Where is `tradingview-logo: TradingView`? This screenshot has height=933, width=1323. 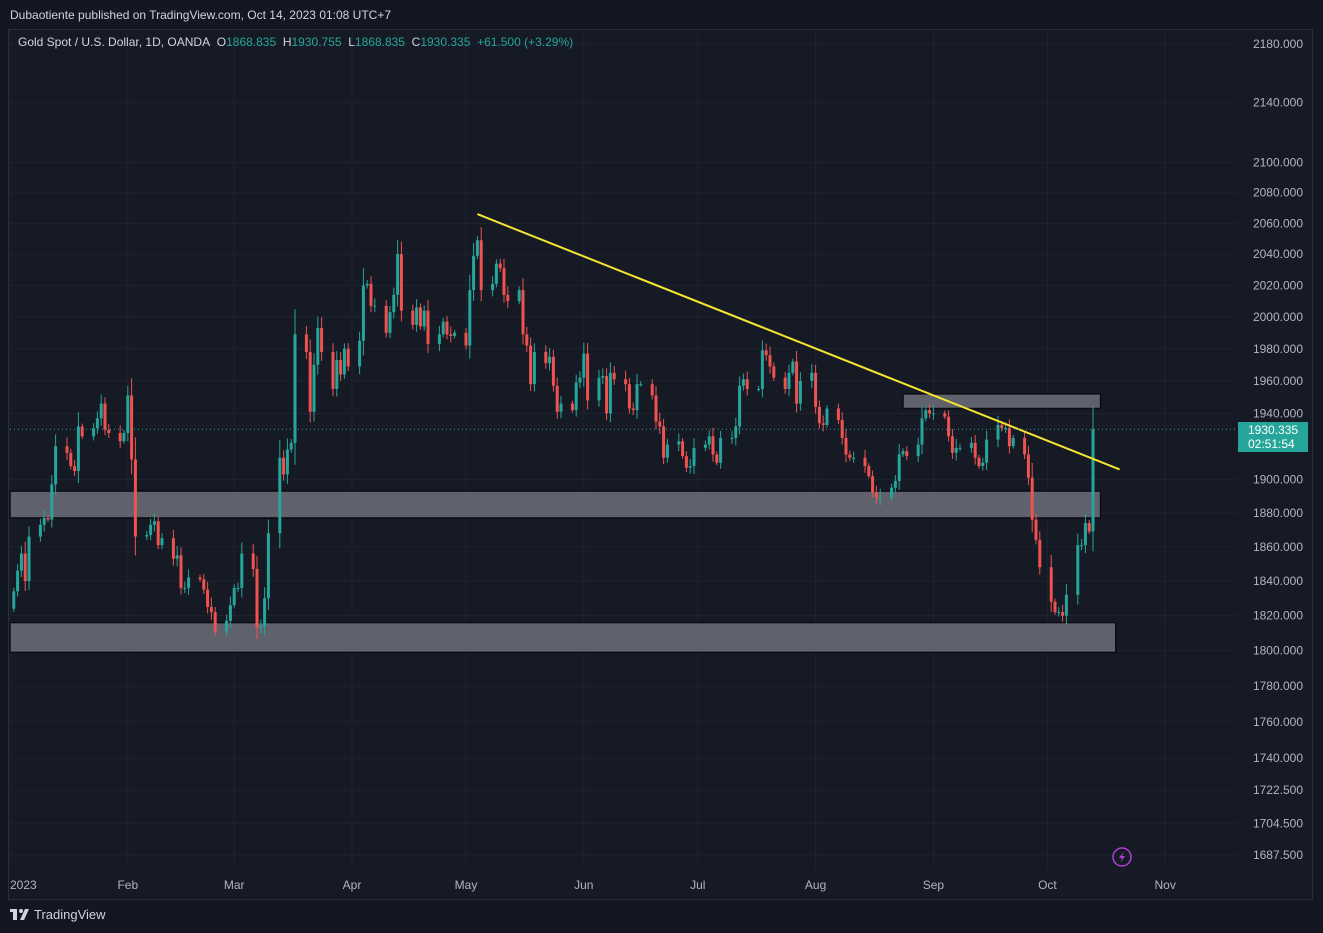 tradingview-logo: TradingView is located at coordinates (58, 914).